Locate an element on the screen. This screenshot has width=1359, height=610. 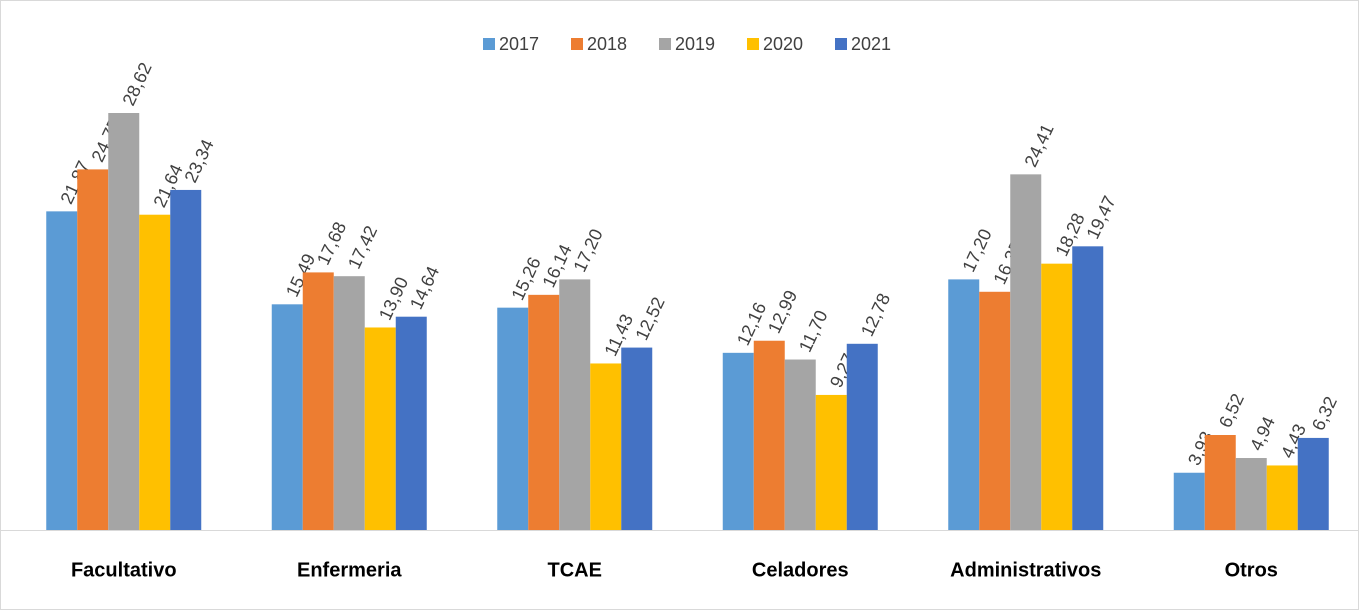
x-tick-label: Otros is located at coordinates (1251, 570).